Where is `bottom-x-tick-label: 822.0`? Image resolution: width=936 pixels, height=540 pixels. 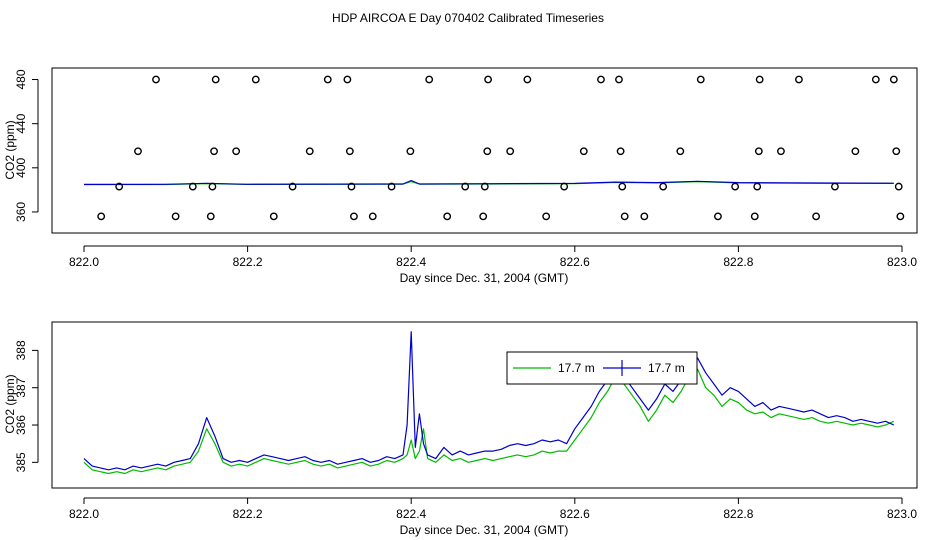
bottom-x-tick-label: 822.0 is located at coordinates (84, 514).